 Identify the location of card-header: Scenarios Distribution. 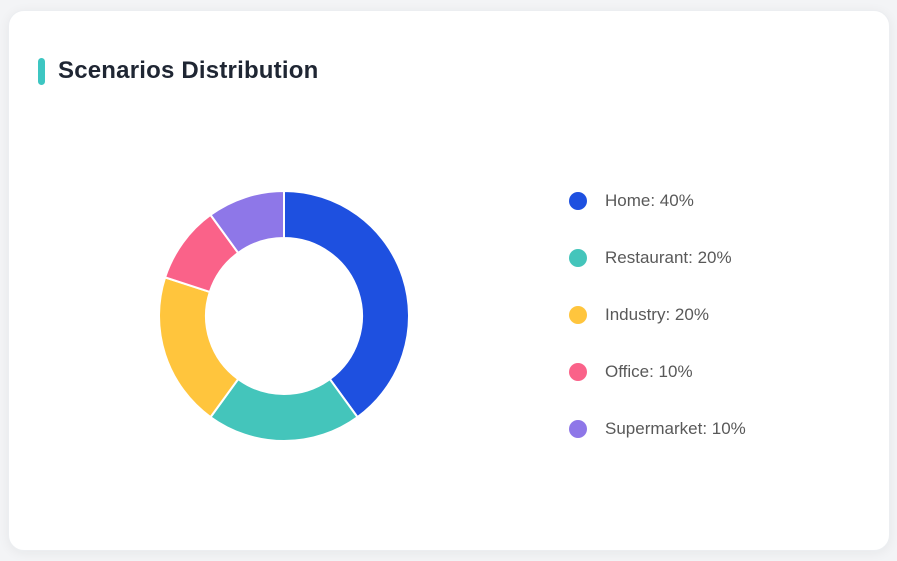
(178, 71).